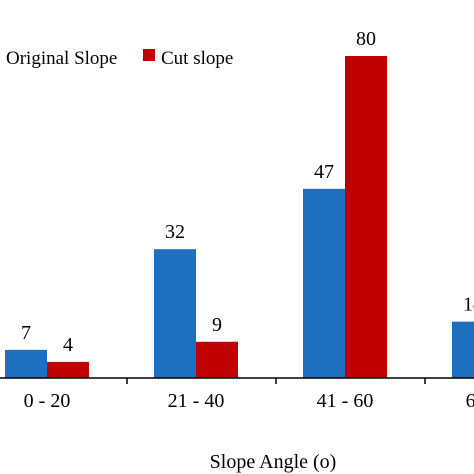 The height and width of the screenshot is (474, 474). Describe the element at coordinates (26, 333) in the screenshot. I see `value-label-original-slope-0: 7` at that location.